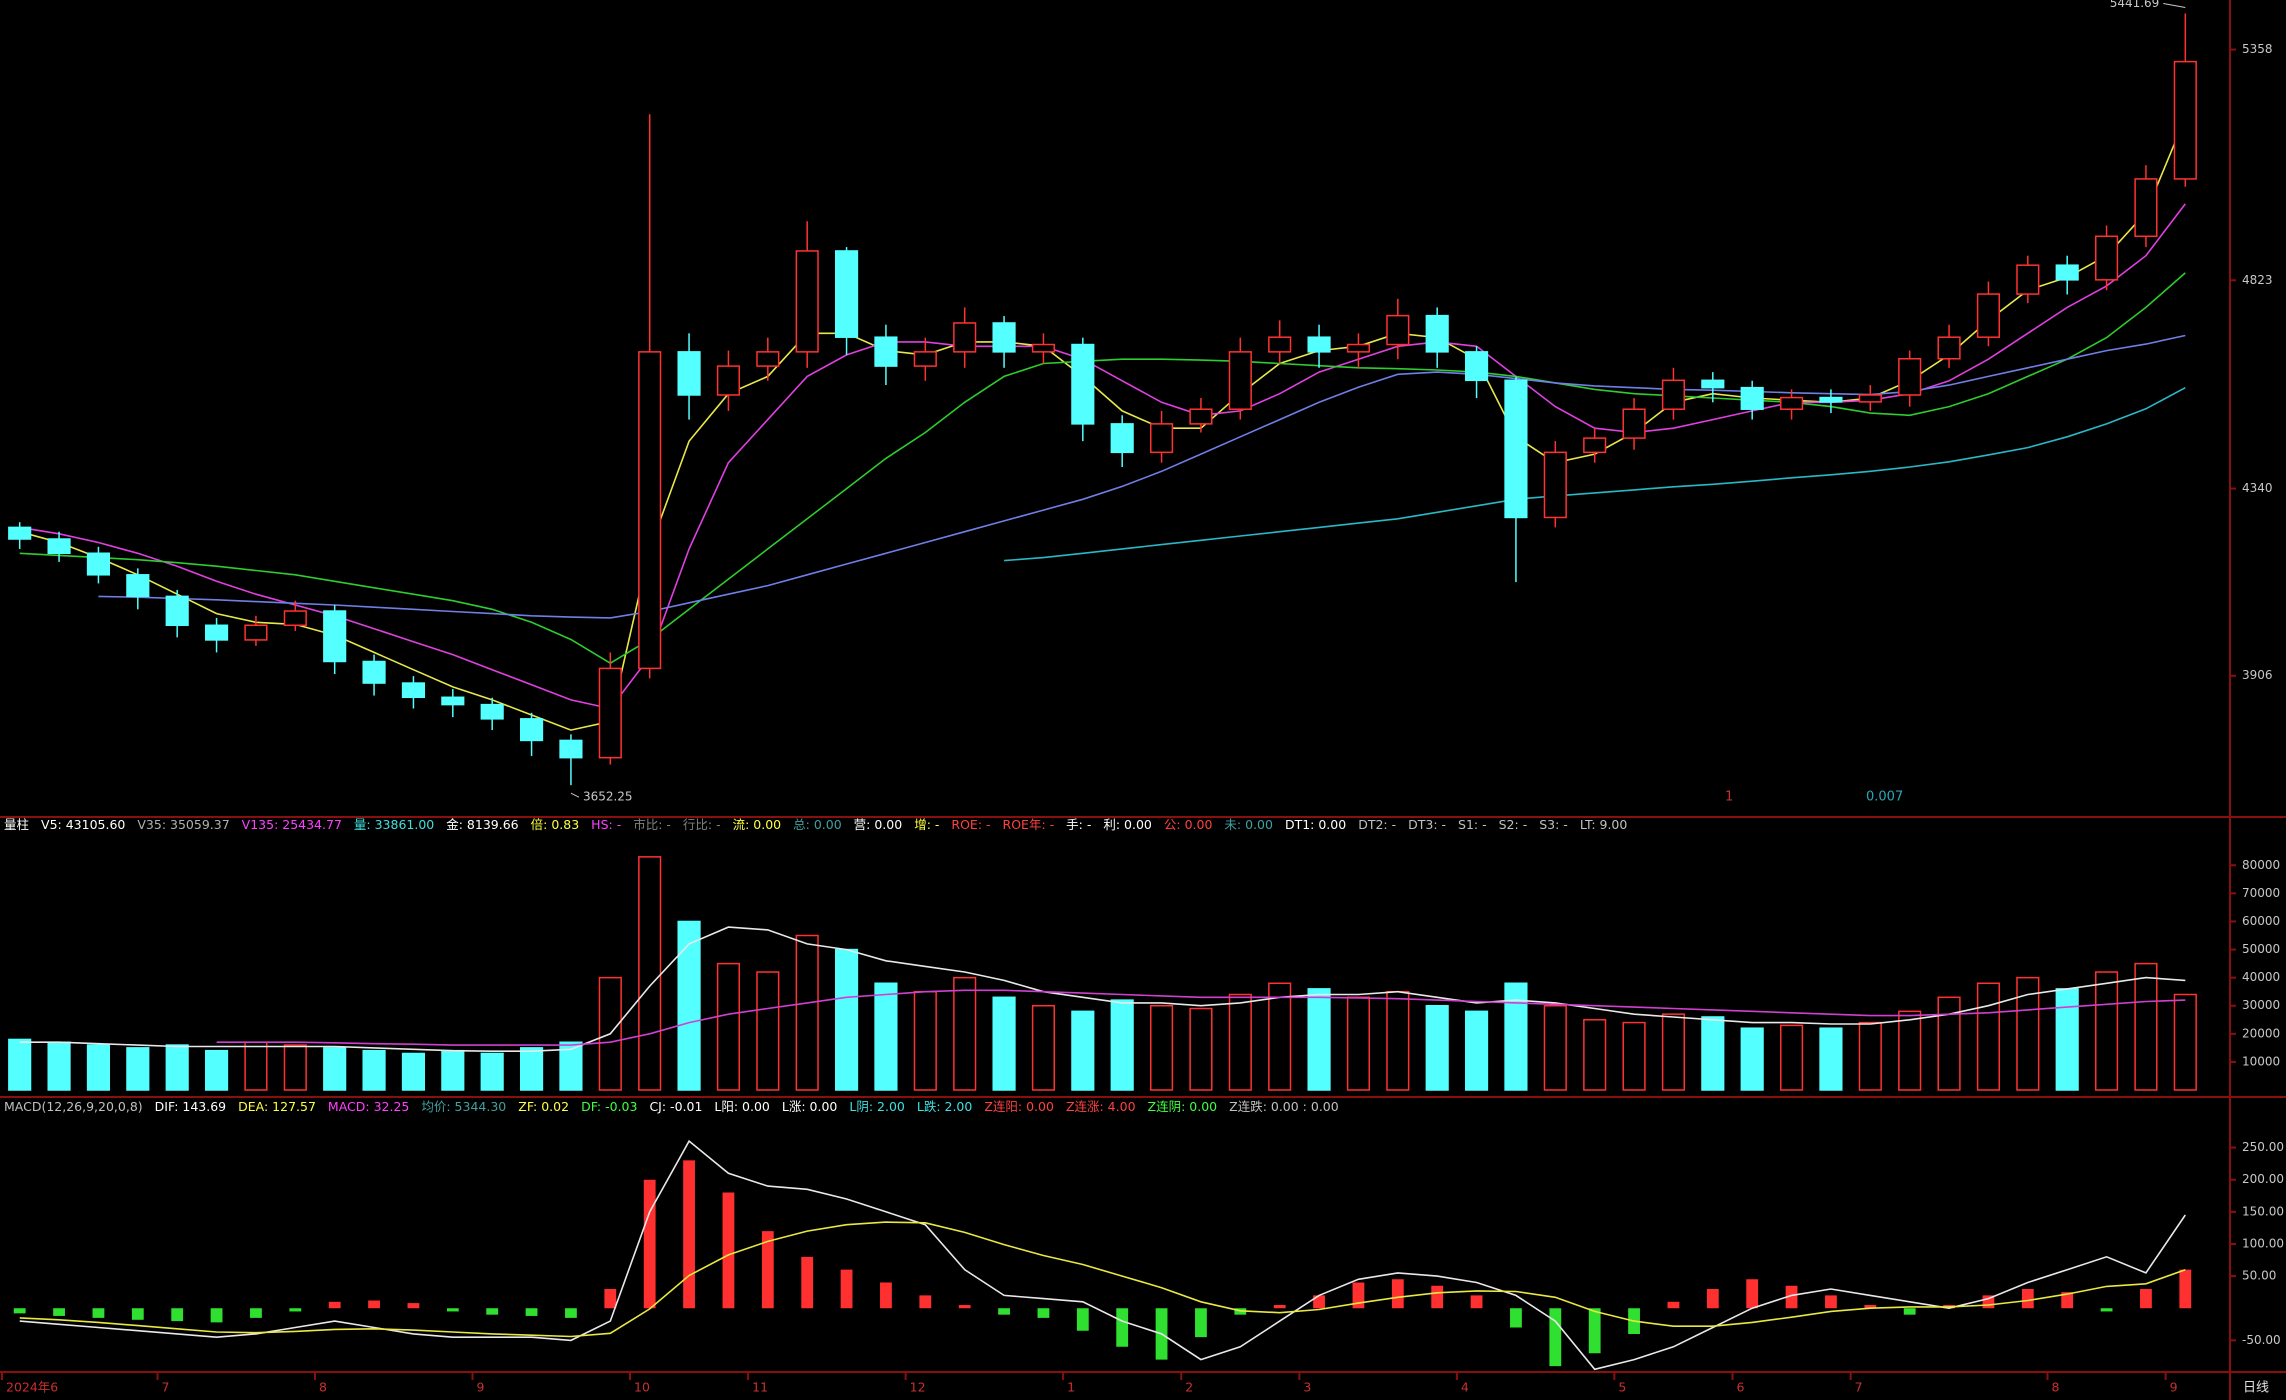 The image size is (2286, 1400). I want to click on x-tick-label: 2, so click(1189, 1387).